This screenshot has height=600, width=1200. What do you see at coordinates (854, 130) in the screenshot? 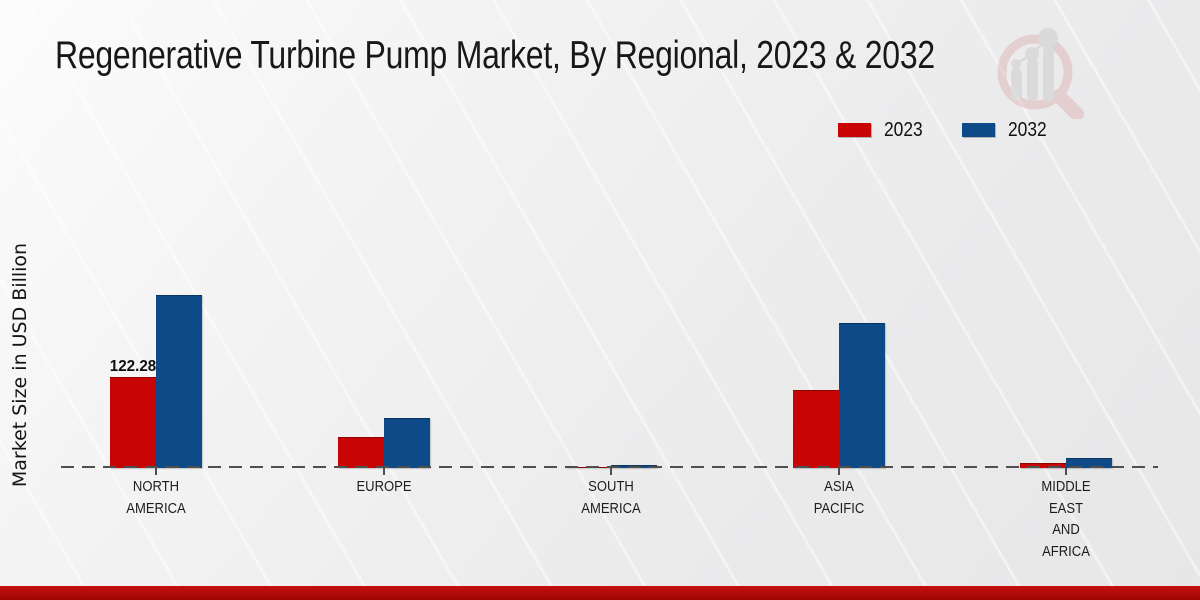
I see `legend-swatch-2023` at bounding box center [854, 130].